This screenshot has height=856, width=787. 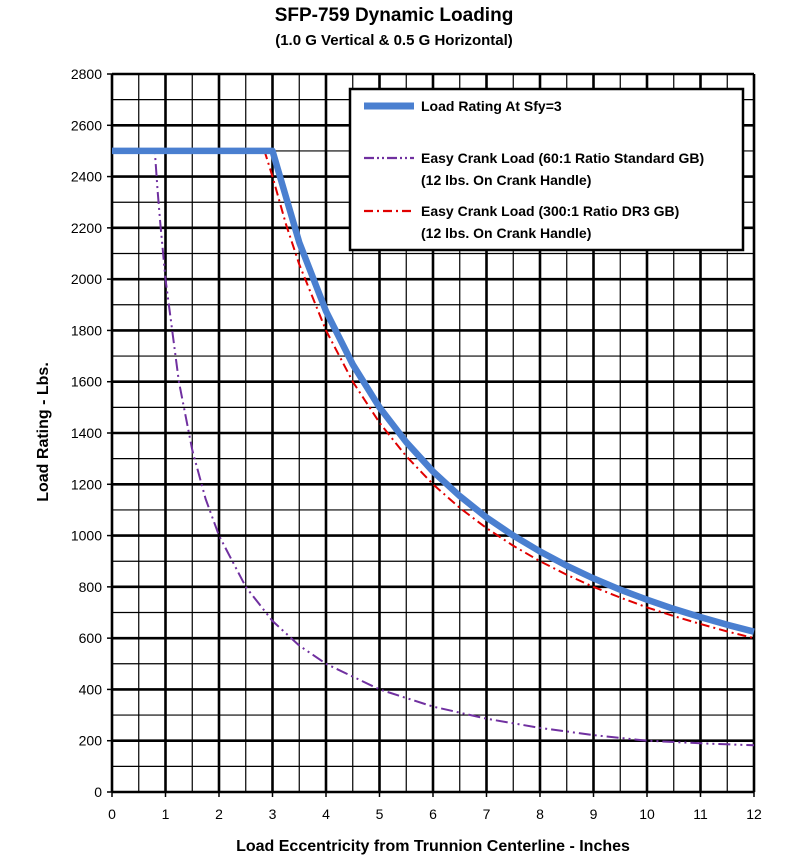 I want to click on legend-label-300-ratio-line2: (12 lbs. On Crank Handle), so click(x=506, y=233).